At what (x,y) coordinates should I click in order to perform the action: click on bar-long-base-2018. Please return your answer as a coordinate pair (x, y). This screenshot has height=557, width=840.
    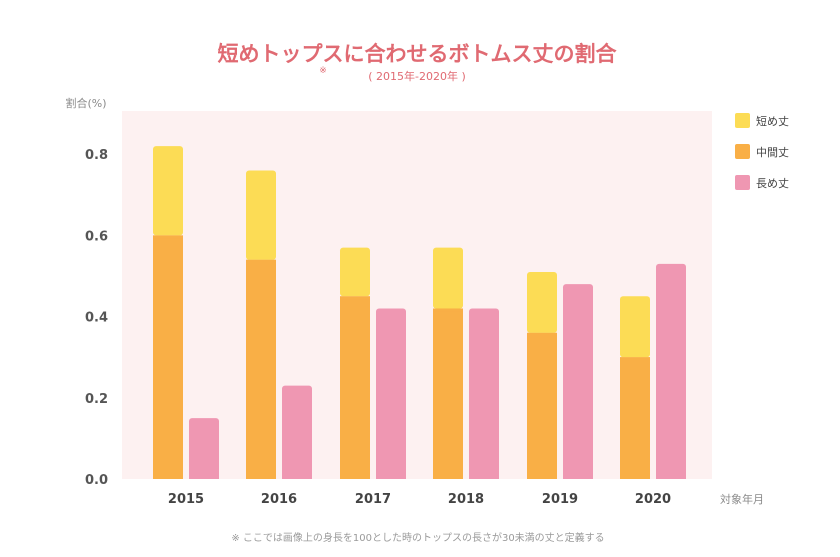
    Looking at the image, I should click on (484, 477).